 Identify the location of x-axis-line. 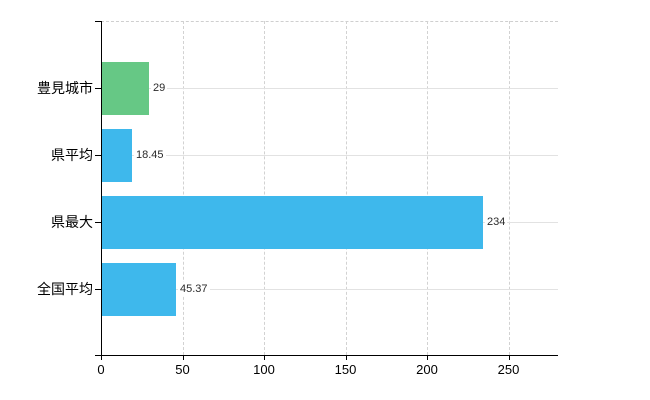
(326, 355).